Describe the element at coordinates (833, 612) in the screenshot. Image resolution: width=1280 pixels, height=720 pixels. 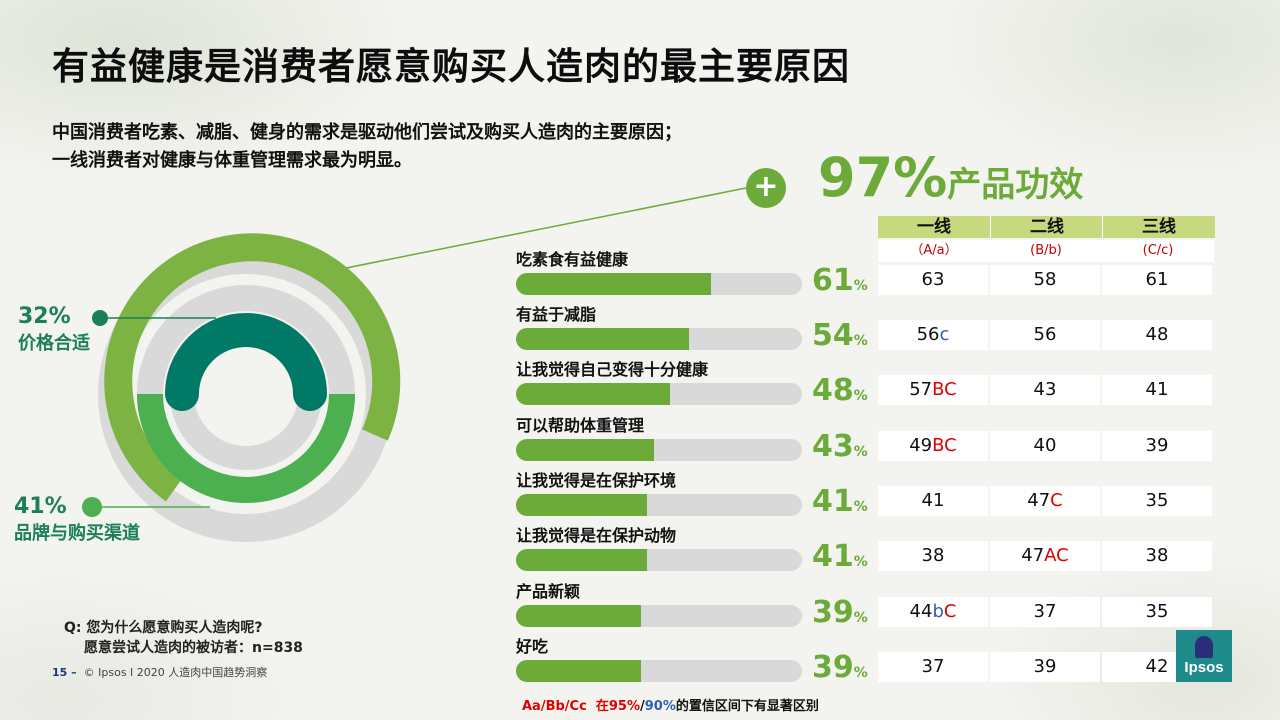
I see `bar-value: 39` at that location.